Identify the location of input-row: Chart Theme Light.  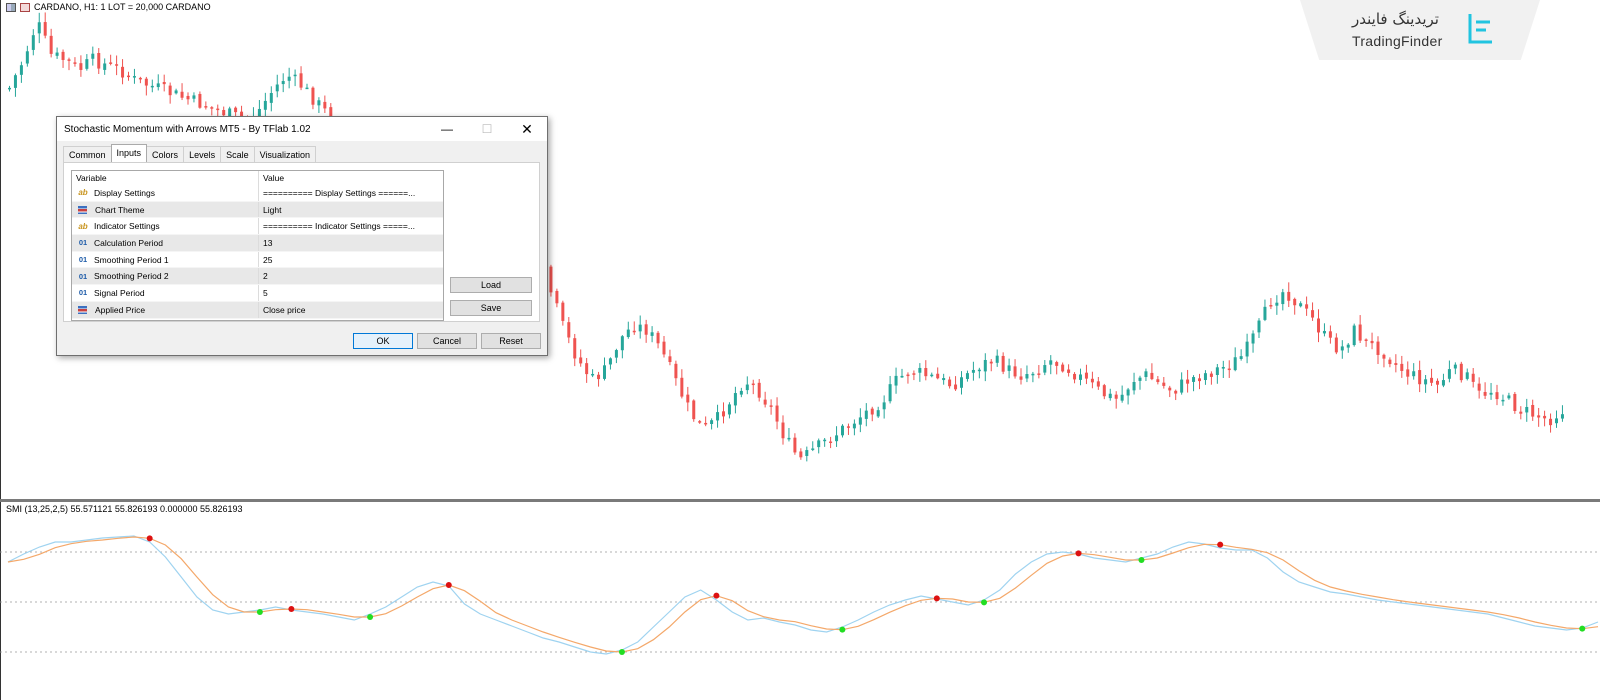
(257, 210).